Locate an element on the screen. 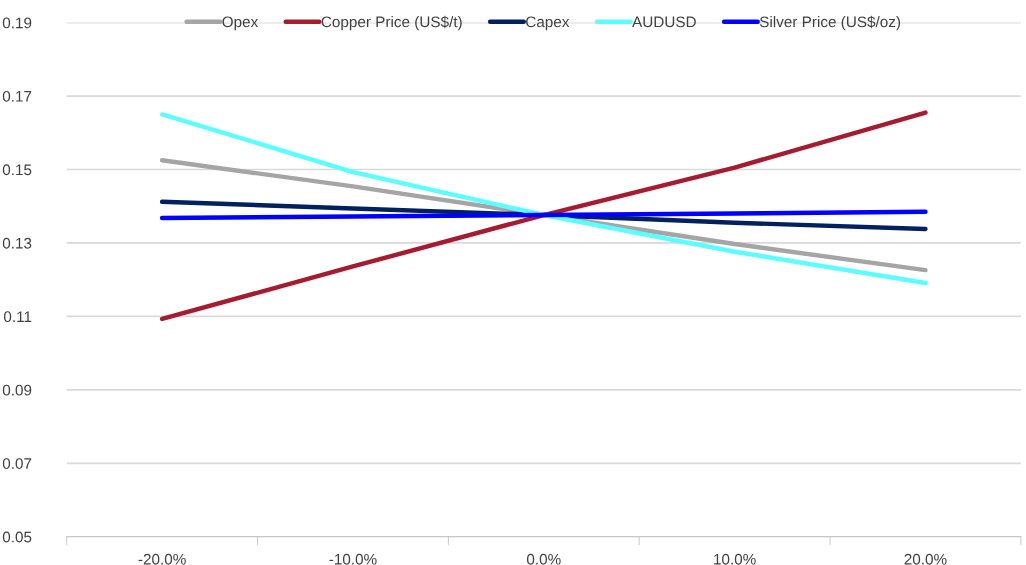 The height and width of the screenshot is (565, 1026). line-series is located at coordinates (543, 215).